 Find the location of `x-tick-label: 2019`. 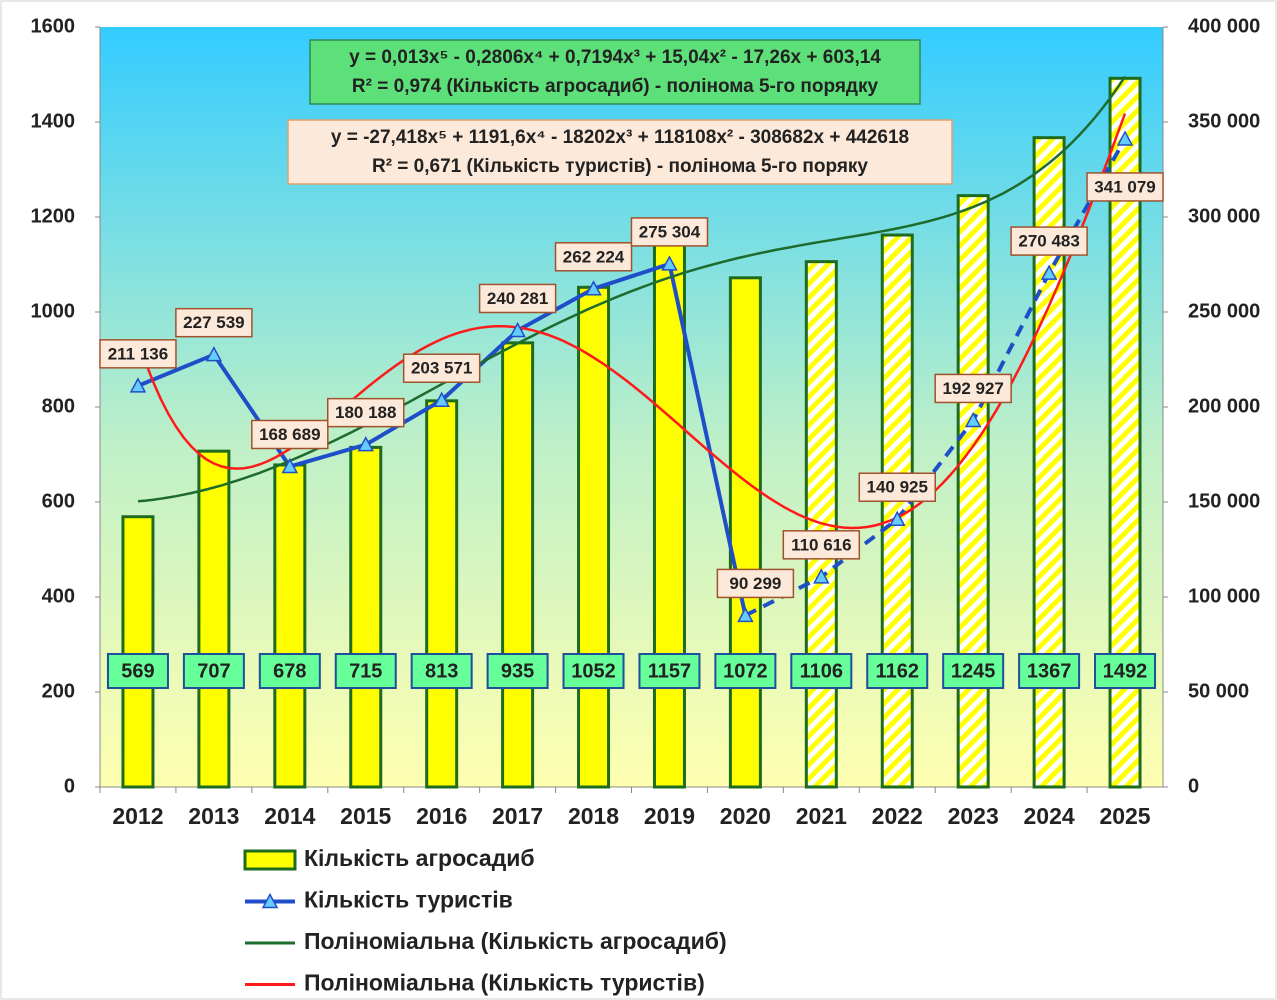

x-tick-label: 2019 is located at coordinates (669, 816).